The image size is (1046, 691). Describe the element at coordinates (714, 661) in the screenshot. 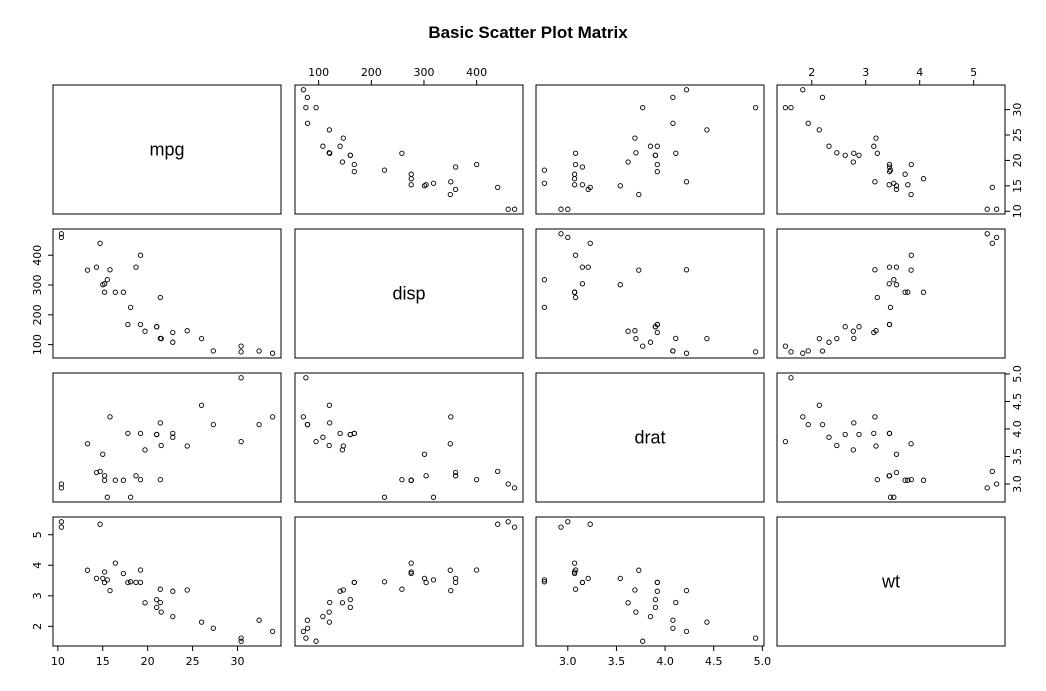

I see `x-tick-label-drat-3: 4.5` at that location.